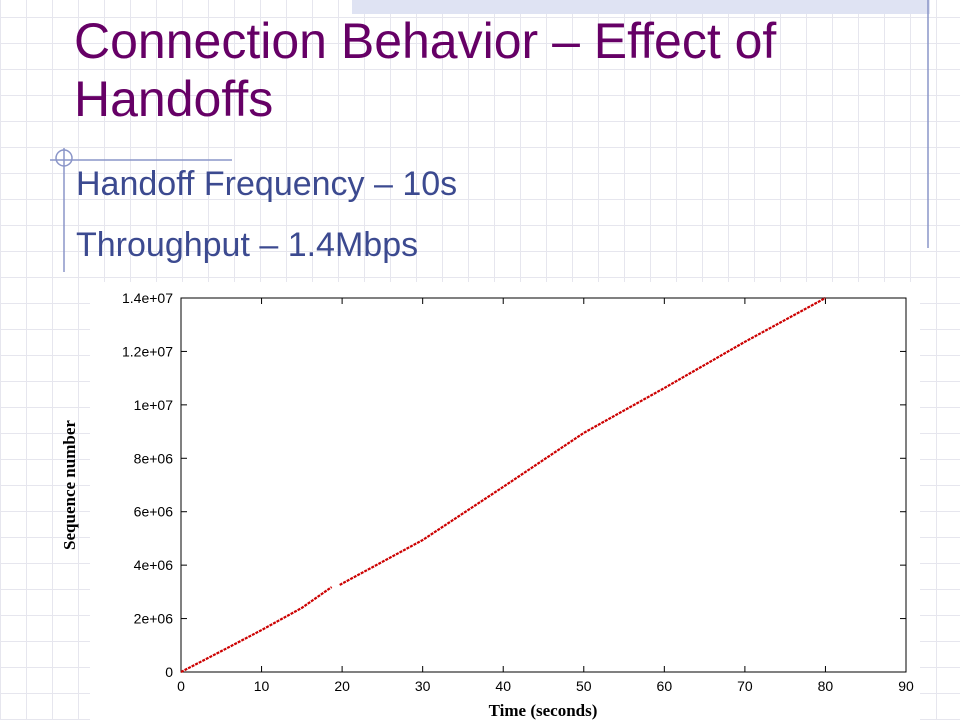  What do you see at coordinates (154, 512) in the screenshot?
I see `y-tick-label: 6e+06` at bounding box center [154, 512].